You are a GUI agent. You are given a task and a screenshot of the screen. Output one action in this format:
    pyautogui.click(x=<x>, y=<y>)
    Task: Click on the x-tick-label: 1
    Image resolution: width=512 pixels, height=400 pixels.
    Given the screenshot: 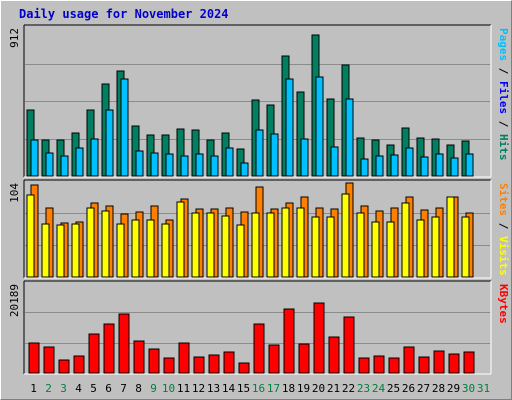 What is the action you would take?
    pyautogui.click(x=33, y=388)
    